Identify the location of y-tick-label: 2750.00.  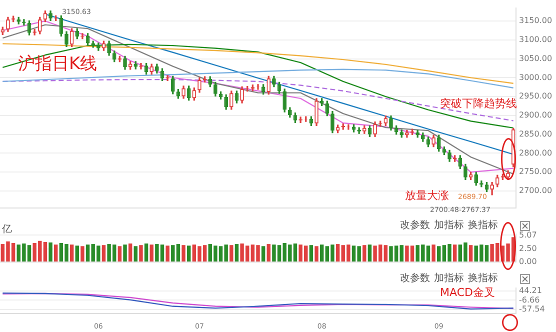
(535, 171).